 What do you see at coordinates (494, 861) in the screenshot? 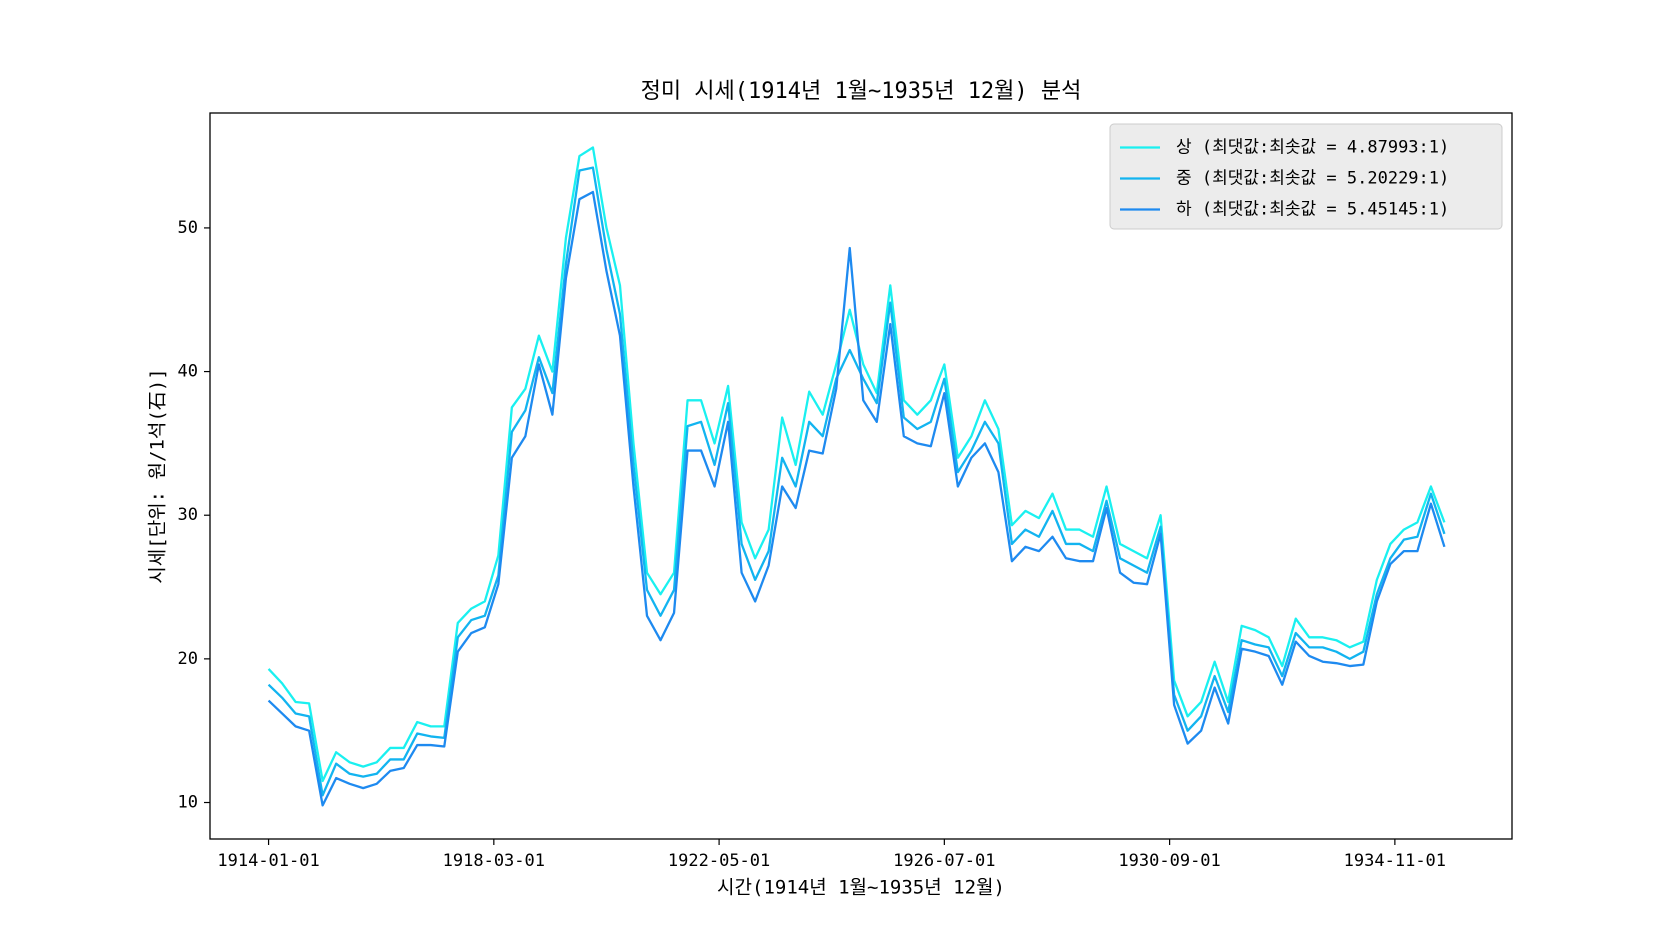
I see `x-tick-label: 1918-03-01` at bounding box center [494, 861].